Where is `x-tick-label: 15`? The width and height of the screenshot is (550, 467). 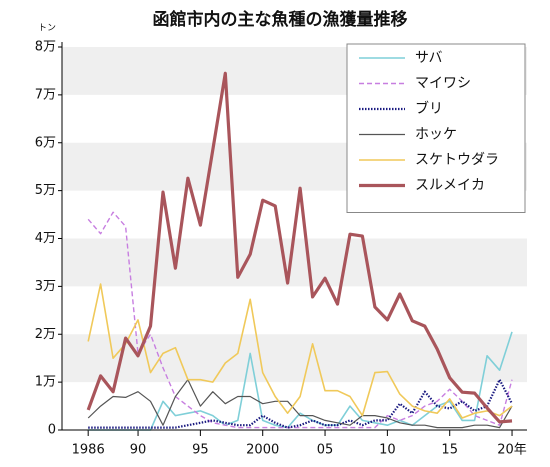
x-tick-label: 15 is located at coordinates (449, 450).